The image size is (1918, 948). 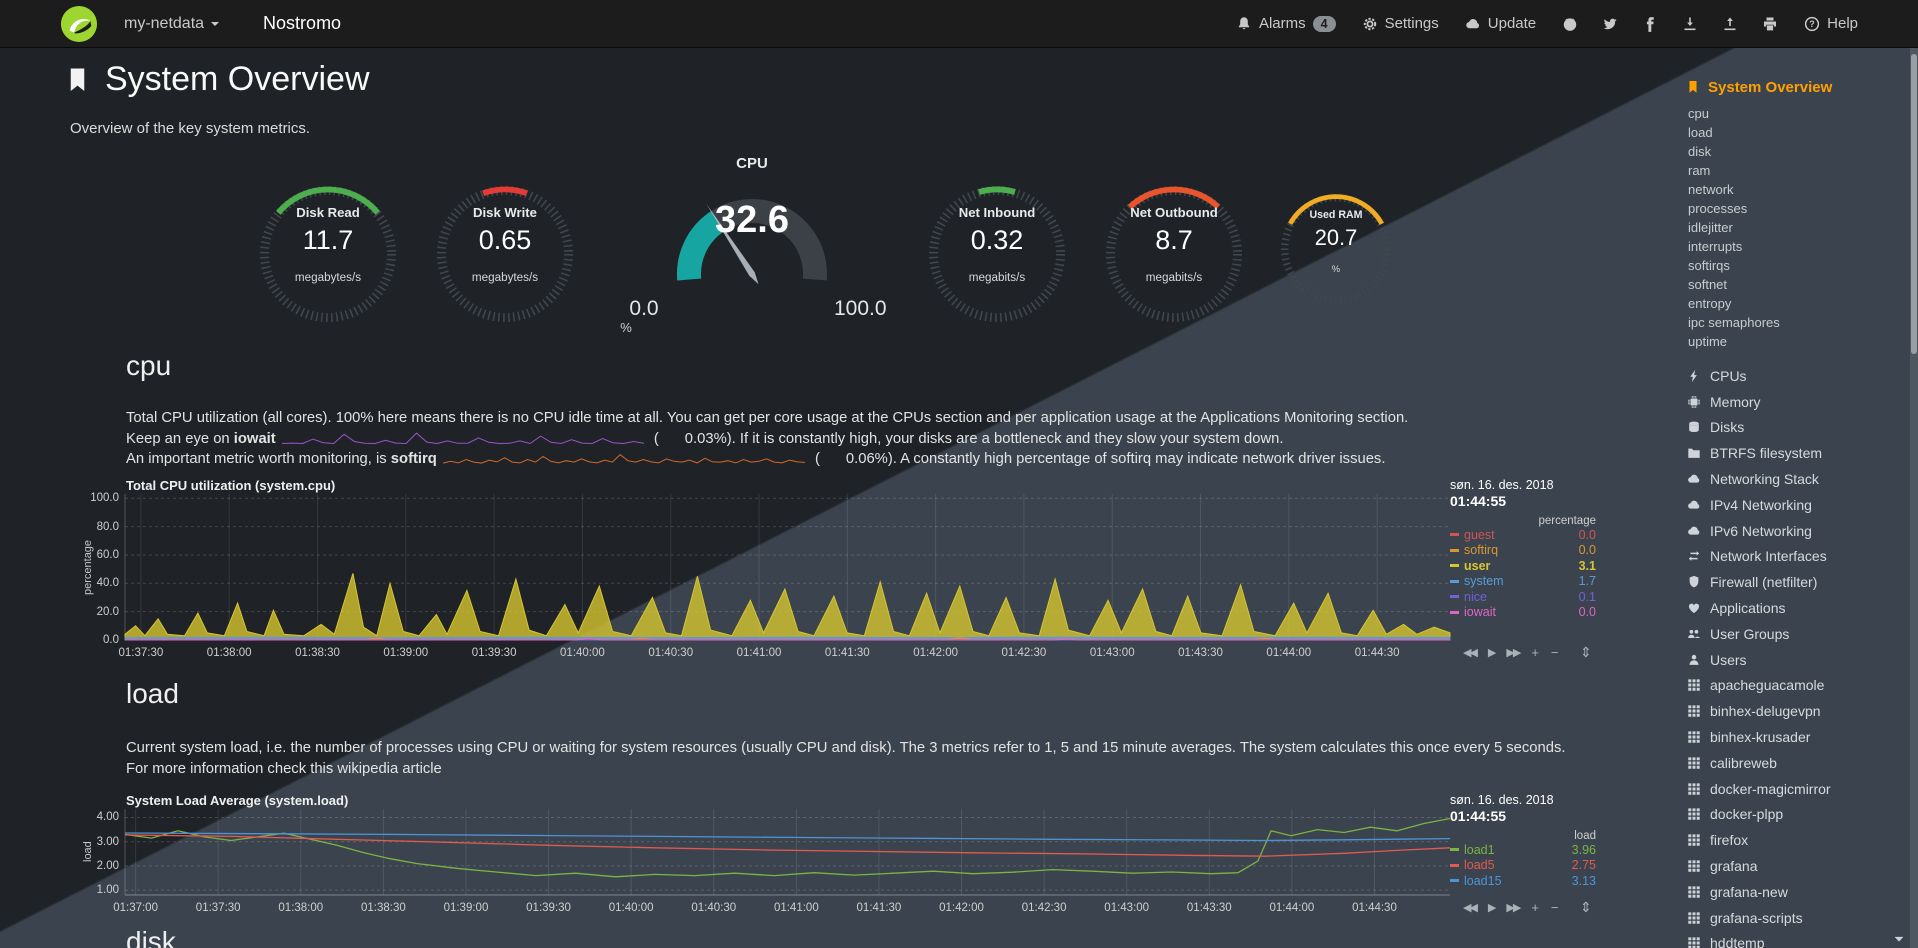 I want to click on gauge-min: 0.0, so click(x=644, y=308).